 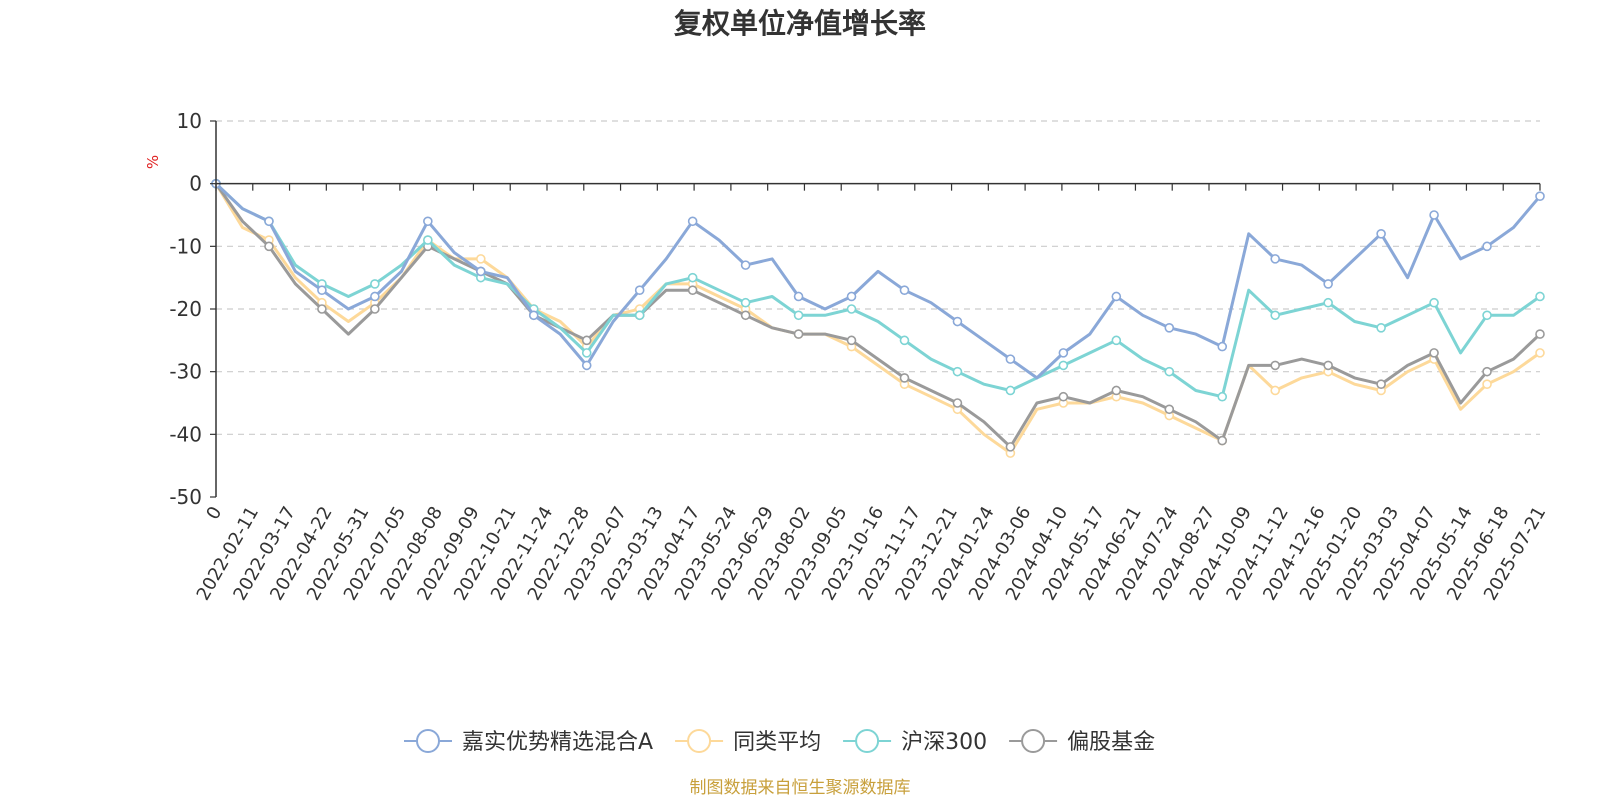 I want to click on legend-label: 同类平均, so click(x=777, y=742).